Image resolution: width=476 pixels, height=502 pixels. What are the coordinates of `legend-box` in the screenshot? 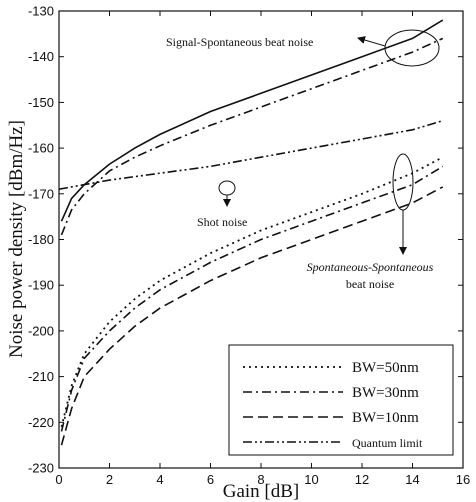 It's located at (341, 400).